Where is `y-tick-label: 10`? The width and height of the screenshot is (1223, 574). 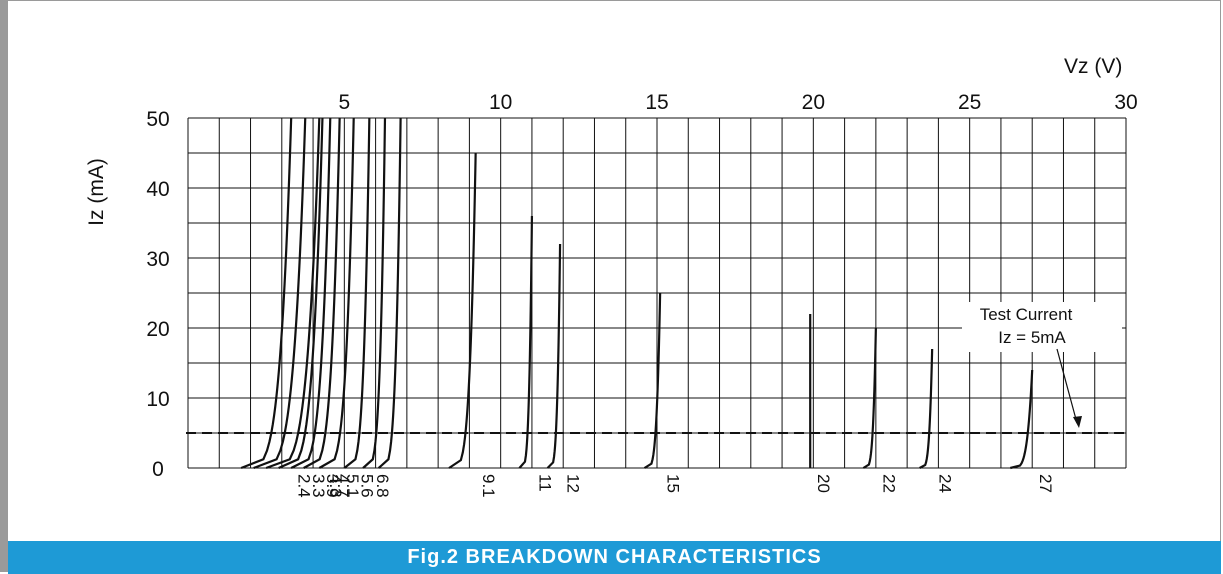 y-tick-label: 10 is located at coordinates (157, 399).